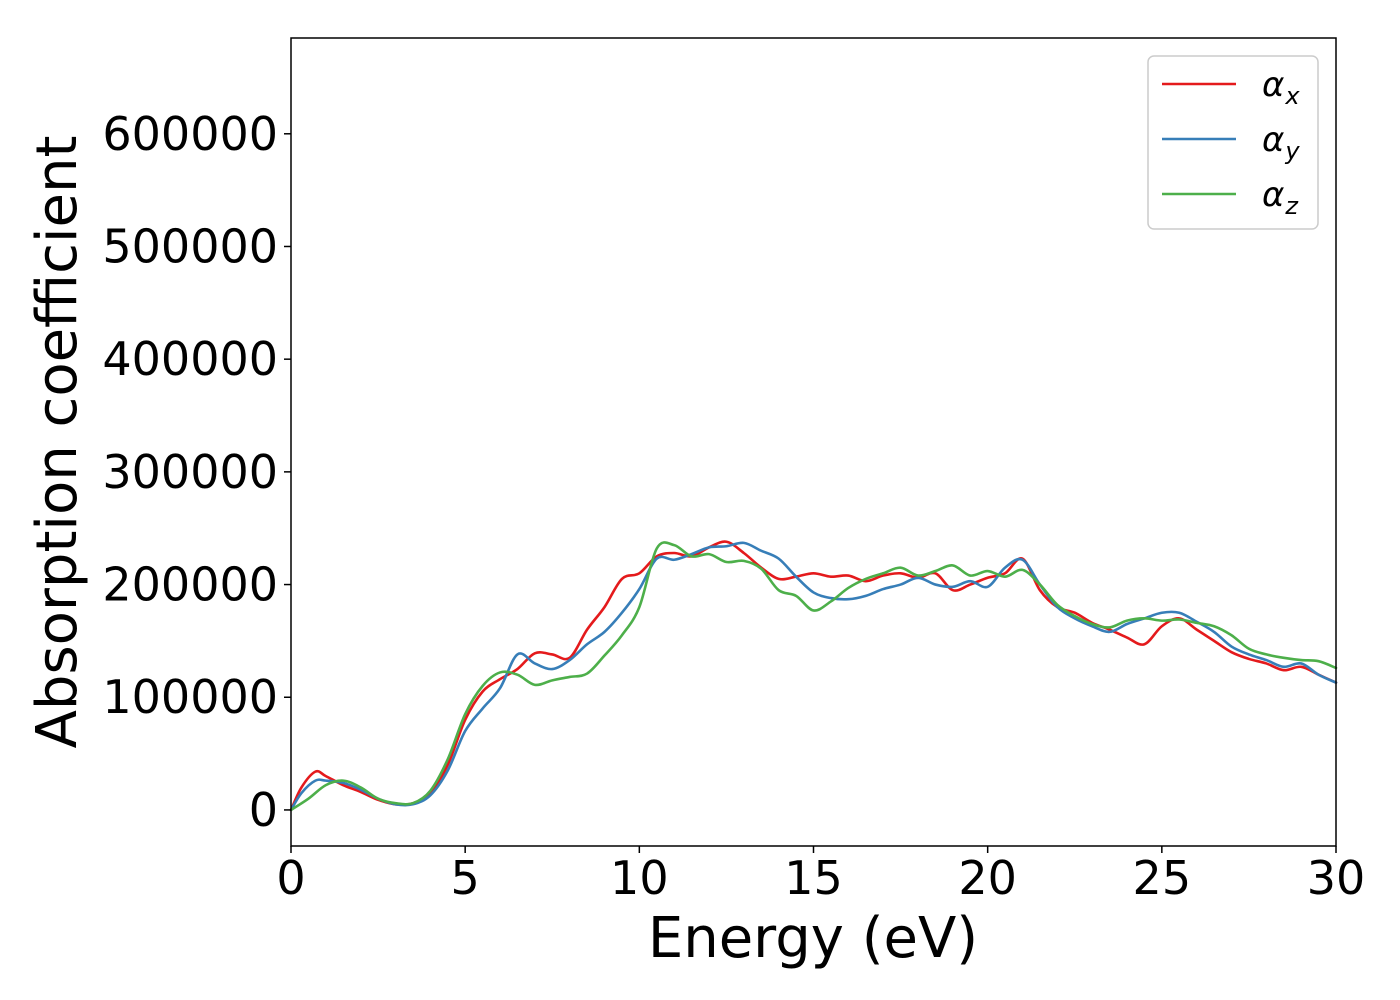 The width and height of the screenshot is (1400, 1000). I want to click on legend-label-y: αy, so click(1281, 142).